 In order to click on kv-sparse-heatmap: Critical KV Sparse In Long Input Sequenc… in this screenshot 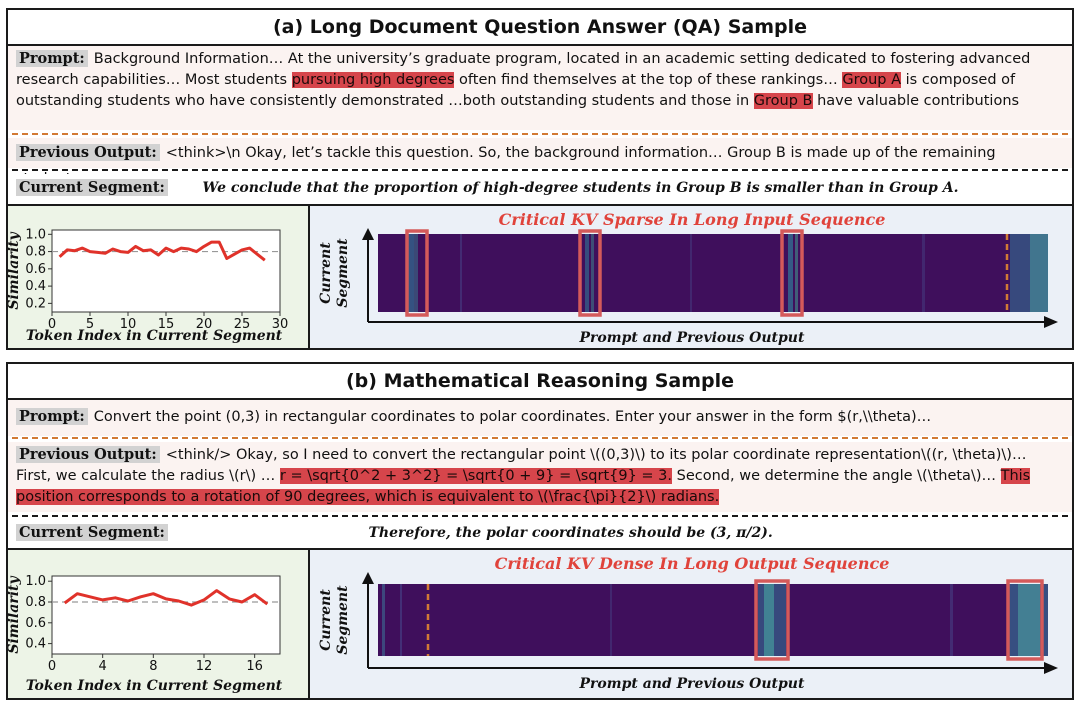, I will do `click(688, 278)`.